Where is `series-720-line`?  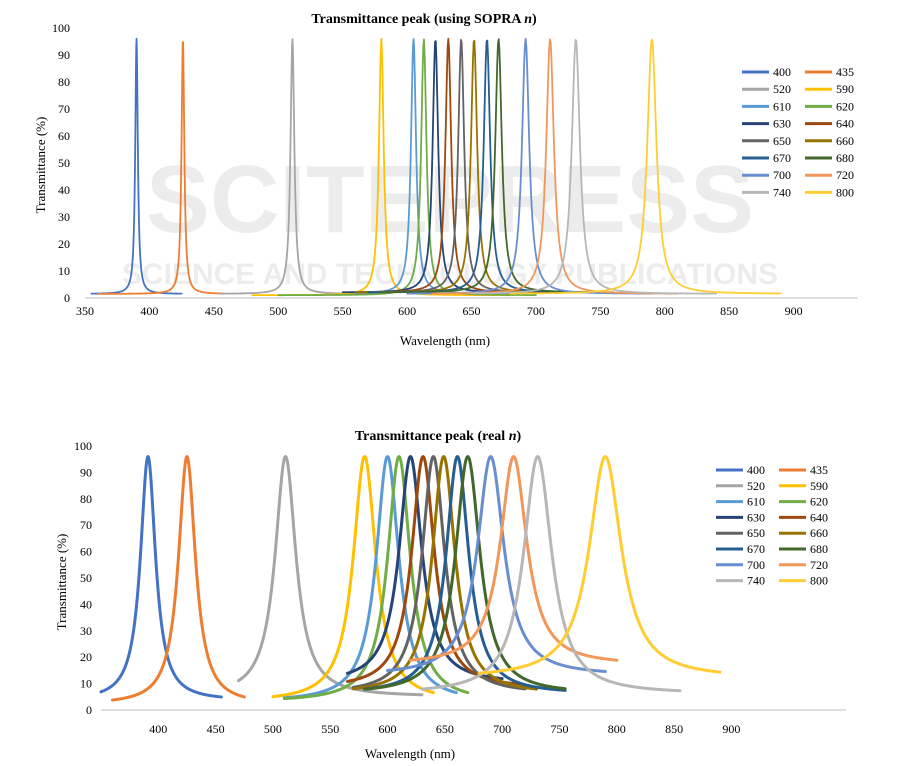
series-720-line is located at coordinates (513, 558).